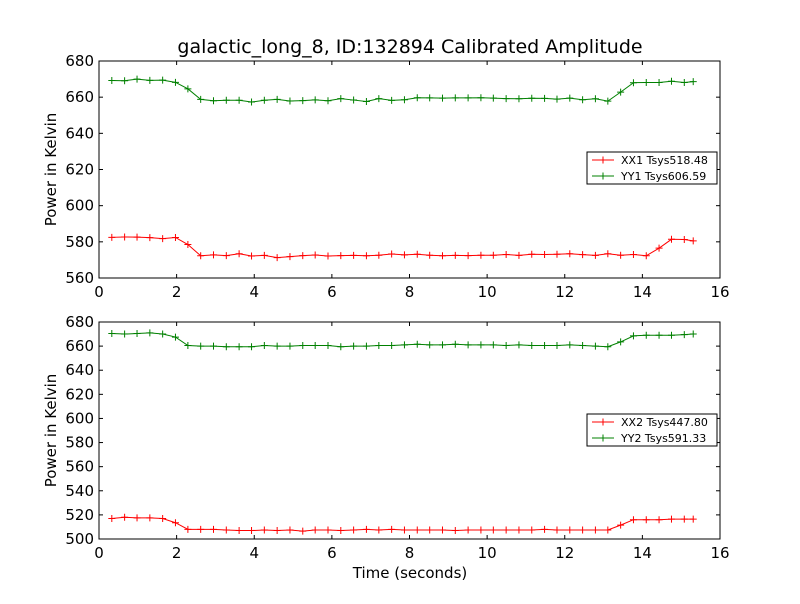 The height and width of the screenshot is (604, 800). Describe the element at coordinates (79, 539) in the screenshot. I see `y-tick-label: 500` at that location.